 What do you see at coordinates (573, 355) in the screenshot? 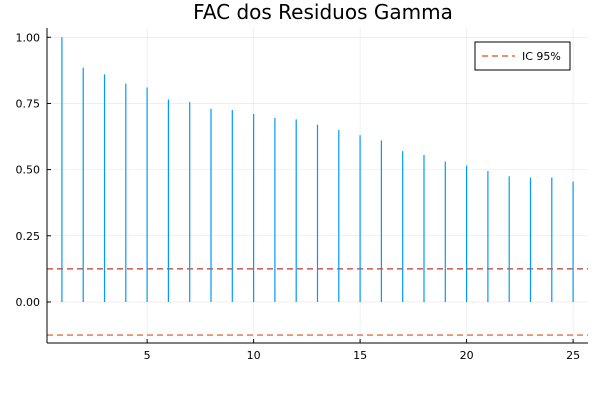
I see `x-tick-label: 25` at bounding box center [573, 355].